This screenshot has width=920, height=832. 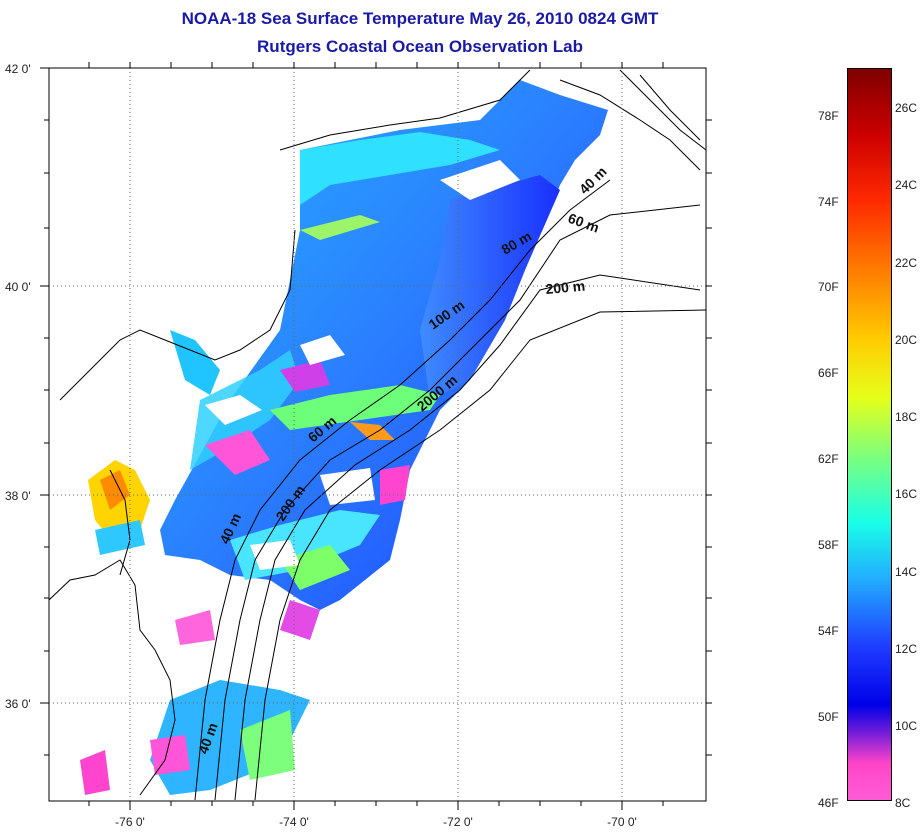 I want to click on lat-label: 38 0', so click(x=18, y=496).